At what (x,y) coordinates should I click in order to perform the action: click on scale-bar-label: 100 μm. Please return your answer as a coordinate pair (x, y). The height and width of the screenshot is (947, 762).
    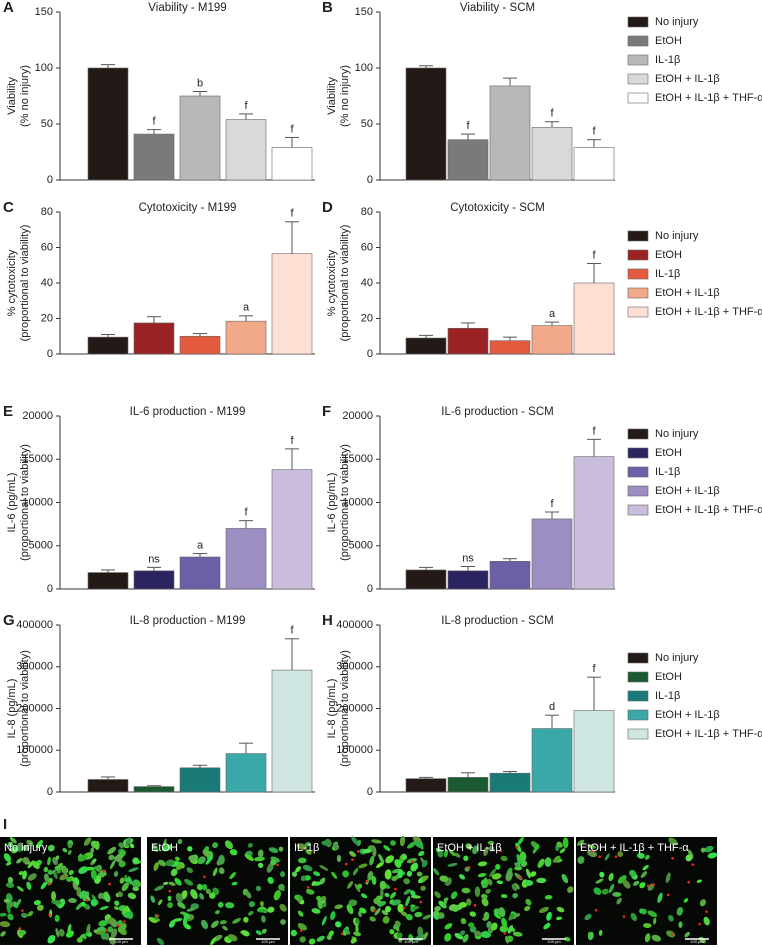
    Looking at the image, I should click on (121, 941).